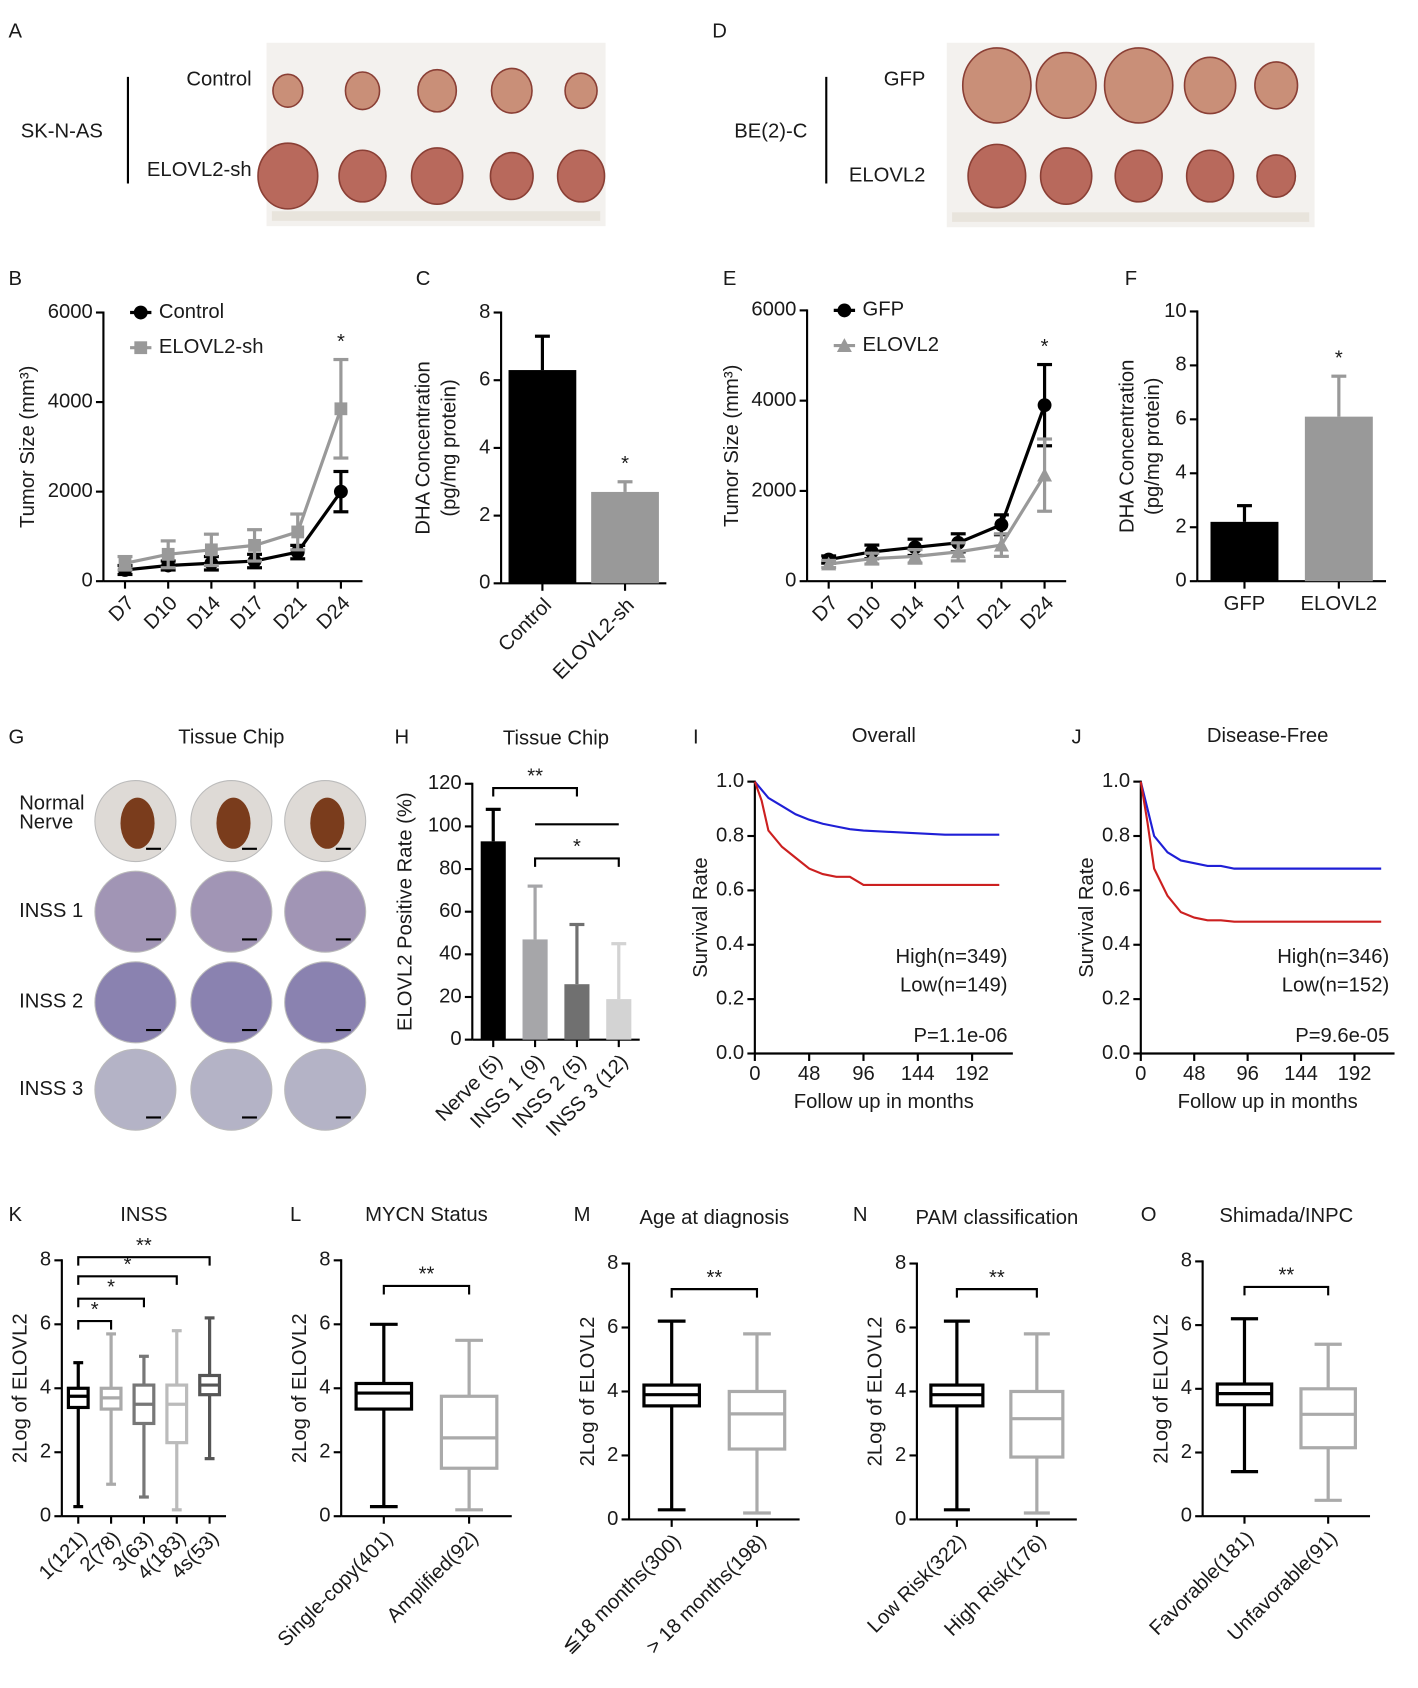 The height and width of the screenshot is (1688, 1418). I want to click on panel-letter: K, so click(16, 1215).